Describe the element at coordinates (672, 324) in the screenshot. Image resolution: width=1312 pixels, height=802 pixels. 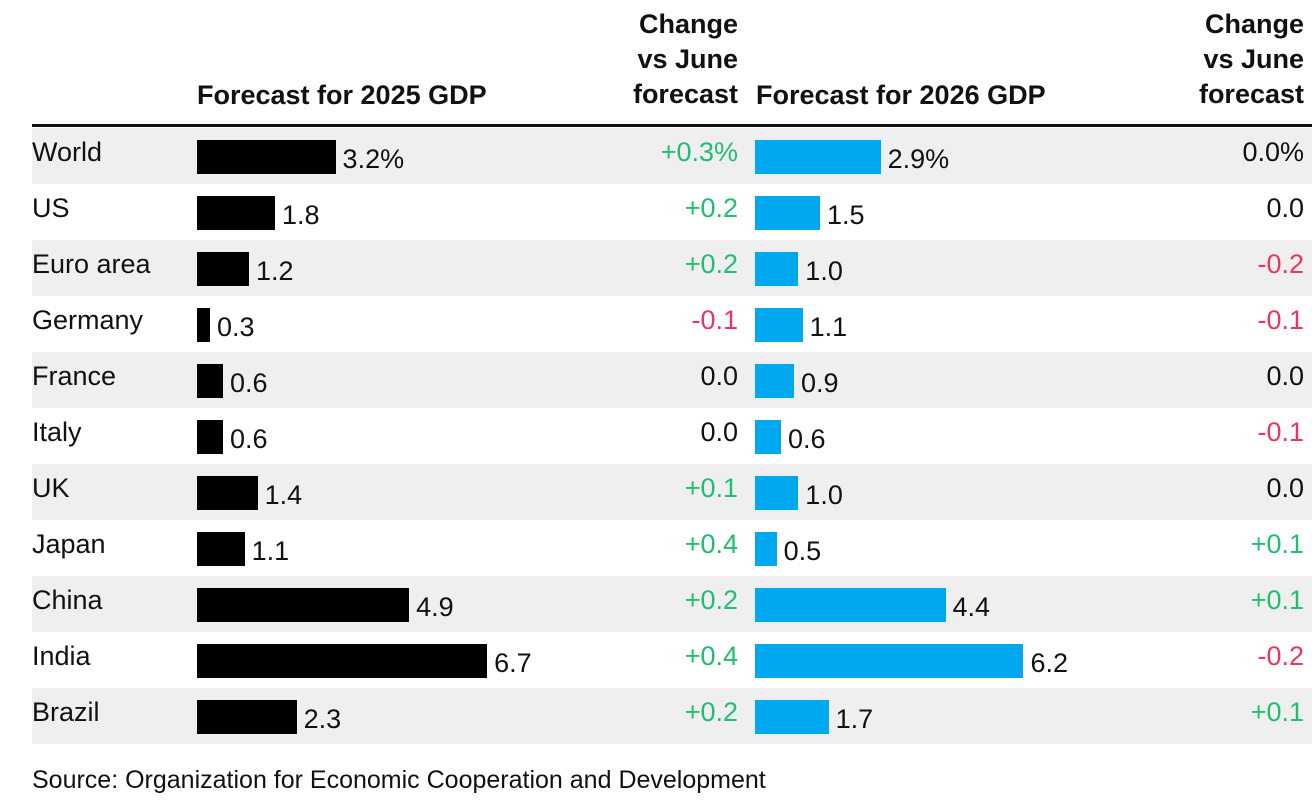
I see `table-row: Germany 0.3 -0.1 1.1 -0.1` at that location.